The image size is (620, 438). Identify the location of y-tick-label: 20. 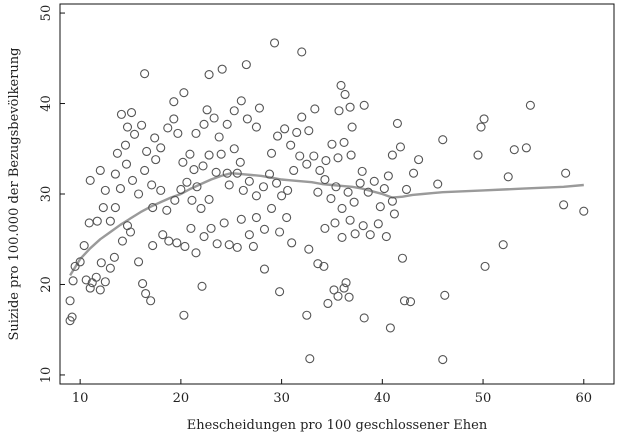
(46, 284).